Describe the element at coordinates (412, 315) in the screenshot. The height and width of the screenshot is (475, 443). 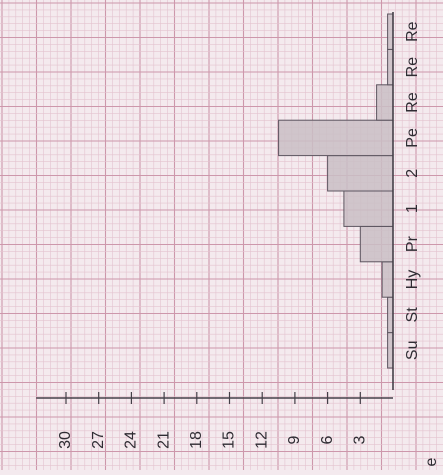
I see `category-tick-label: St` at that location.